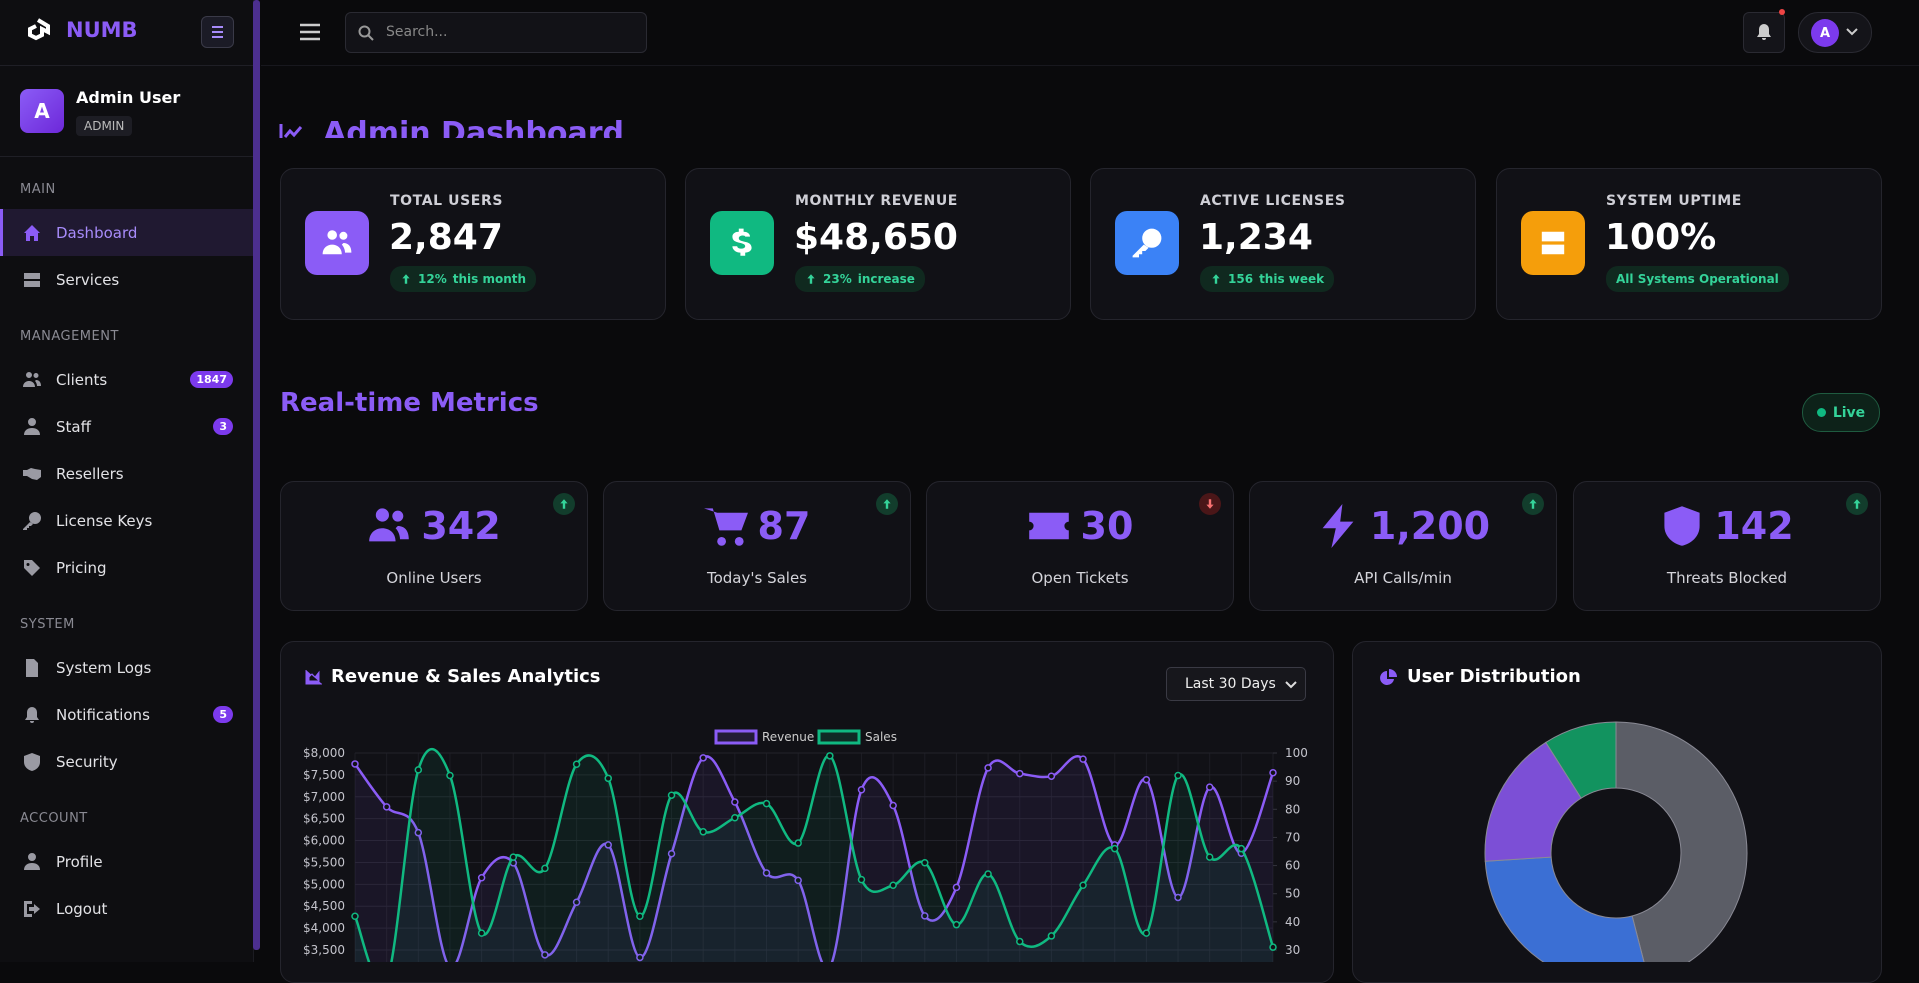 The image size is (1919, 983). Describe the element at coordinates (81, 567) in the screenshot. I see `nav-label: Pricing` at that location.